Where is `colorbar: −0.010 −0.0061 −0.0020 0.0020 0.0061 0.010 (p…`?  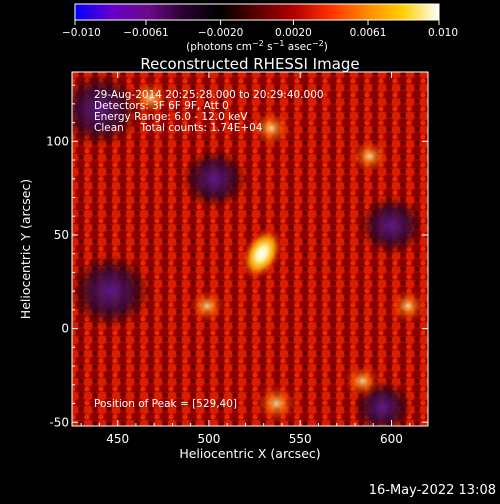 colorbar: −0.010 −0.0061 −0.0020 0.0020 0.0061 0.010 (p… is located at coordinates (260, 28).